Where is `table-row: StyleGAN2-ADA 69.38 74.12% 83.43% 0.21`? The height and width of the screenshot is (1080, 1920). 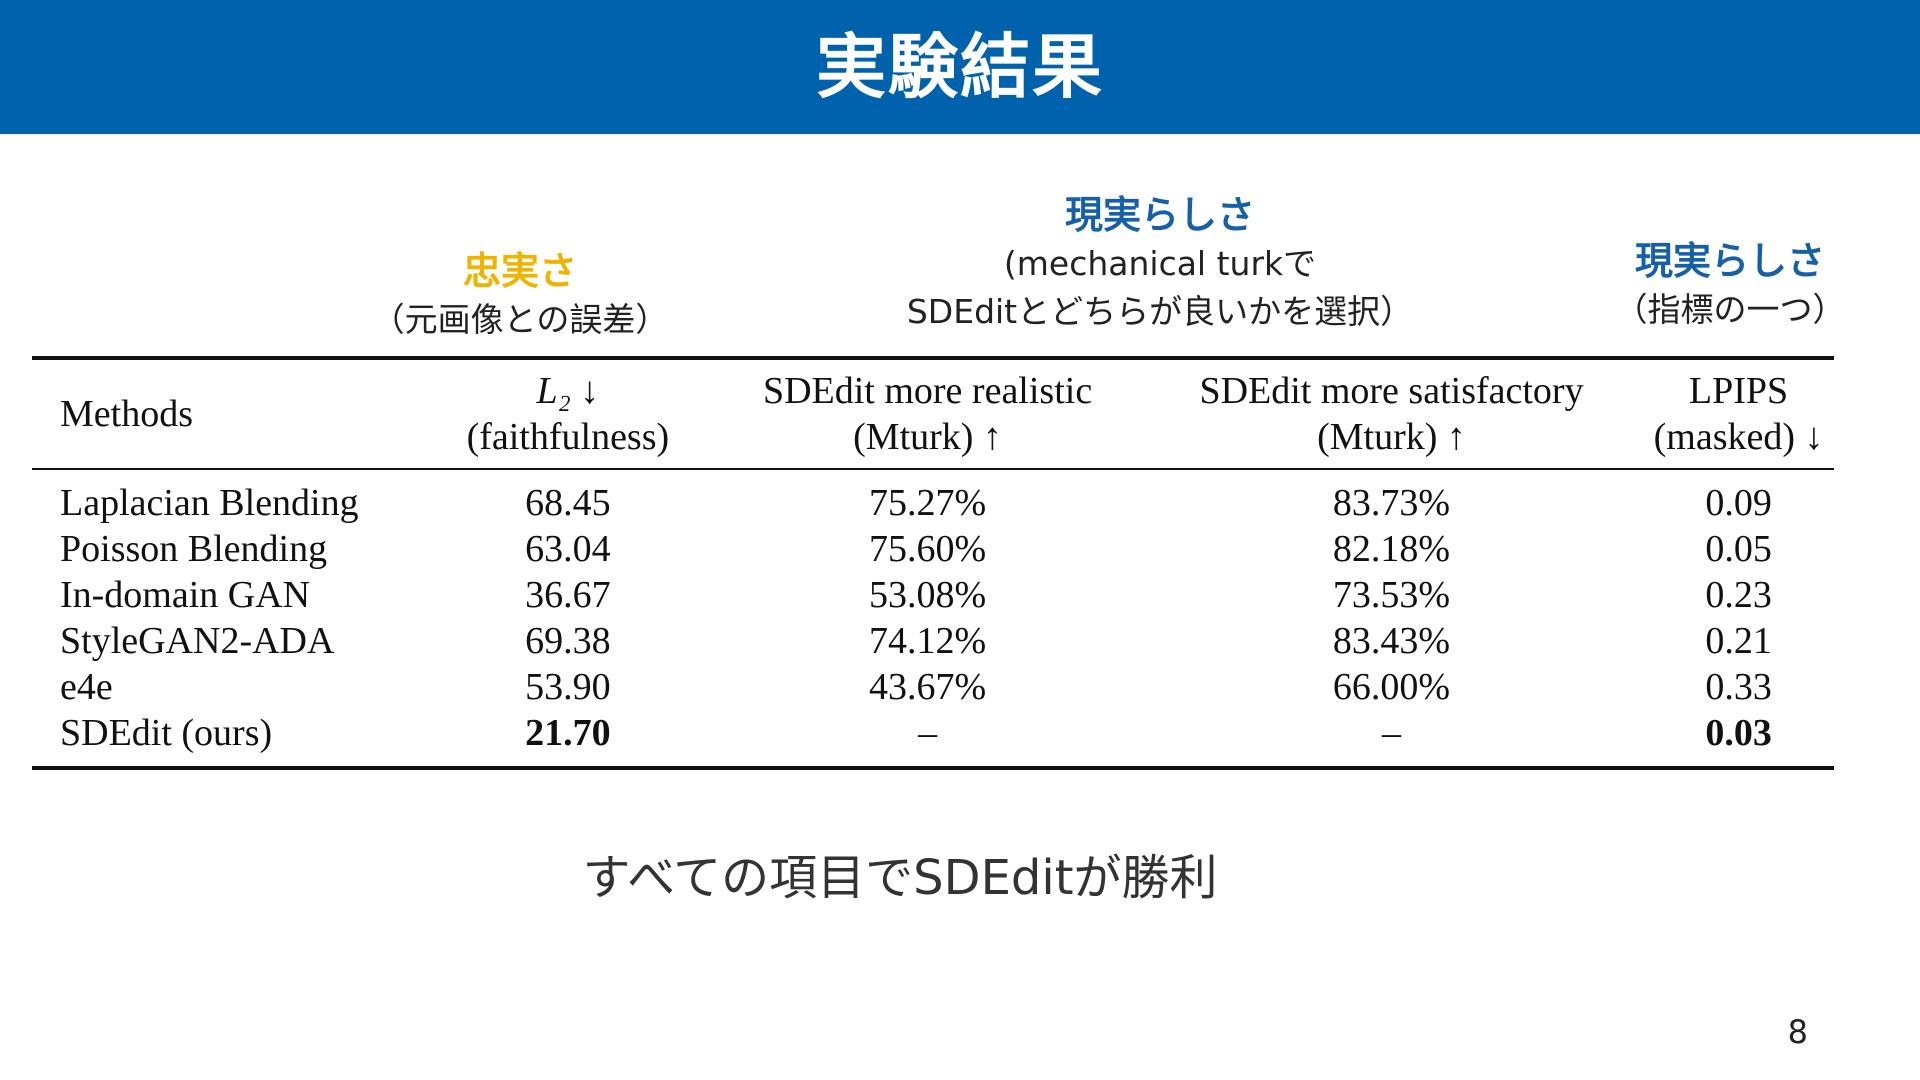
table-row: StyleGAN2-ADA 69.38 74.12% 83.43% 0.21 is located at coordinates (933, 641).